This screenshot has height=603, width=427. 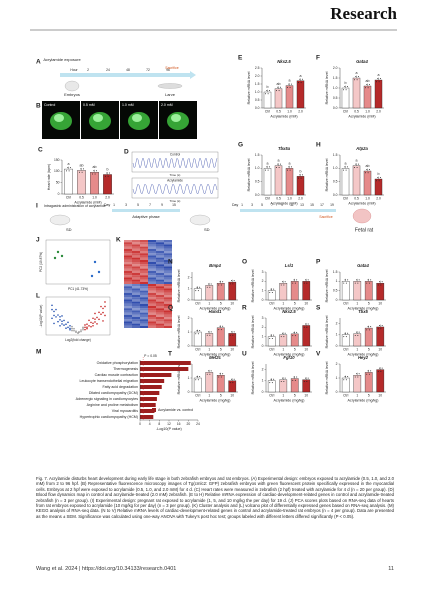 What do you see at coordinates (57, 160) in the screenshot?
I see `y-tick-label: 150` at bounding box center [57, 160].